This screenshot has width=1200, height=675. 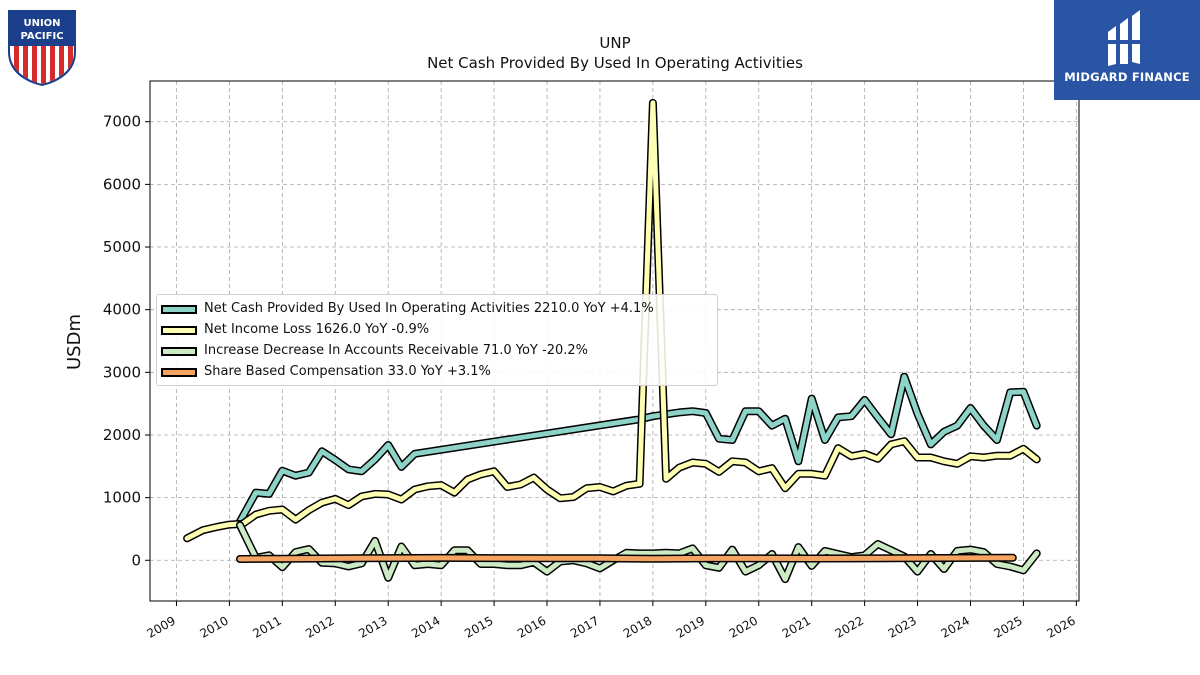 What do you see at coordinates (41, 23) in the screenshot?
I see `logo-text-union: UNION` at bounding box center [41, 23].